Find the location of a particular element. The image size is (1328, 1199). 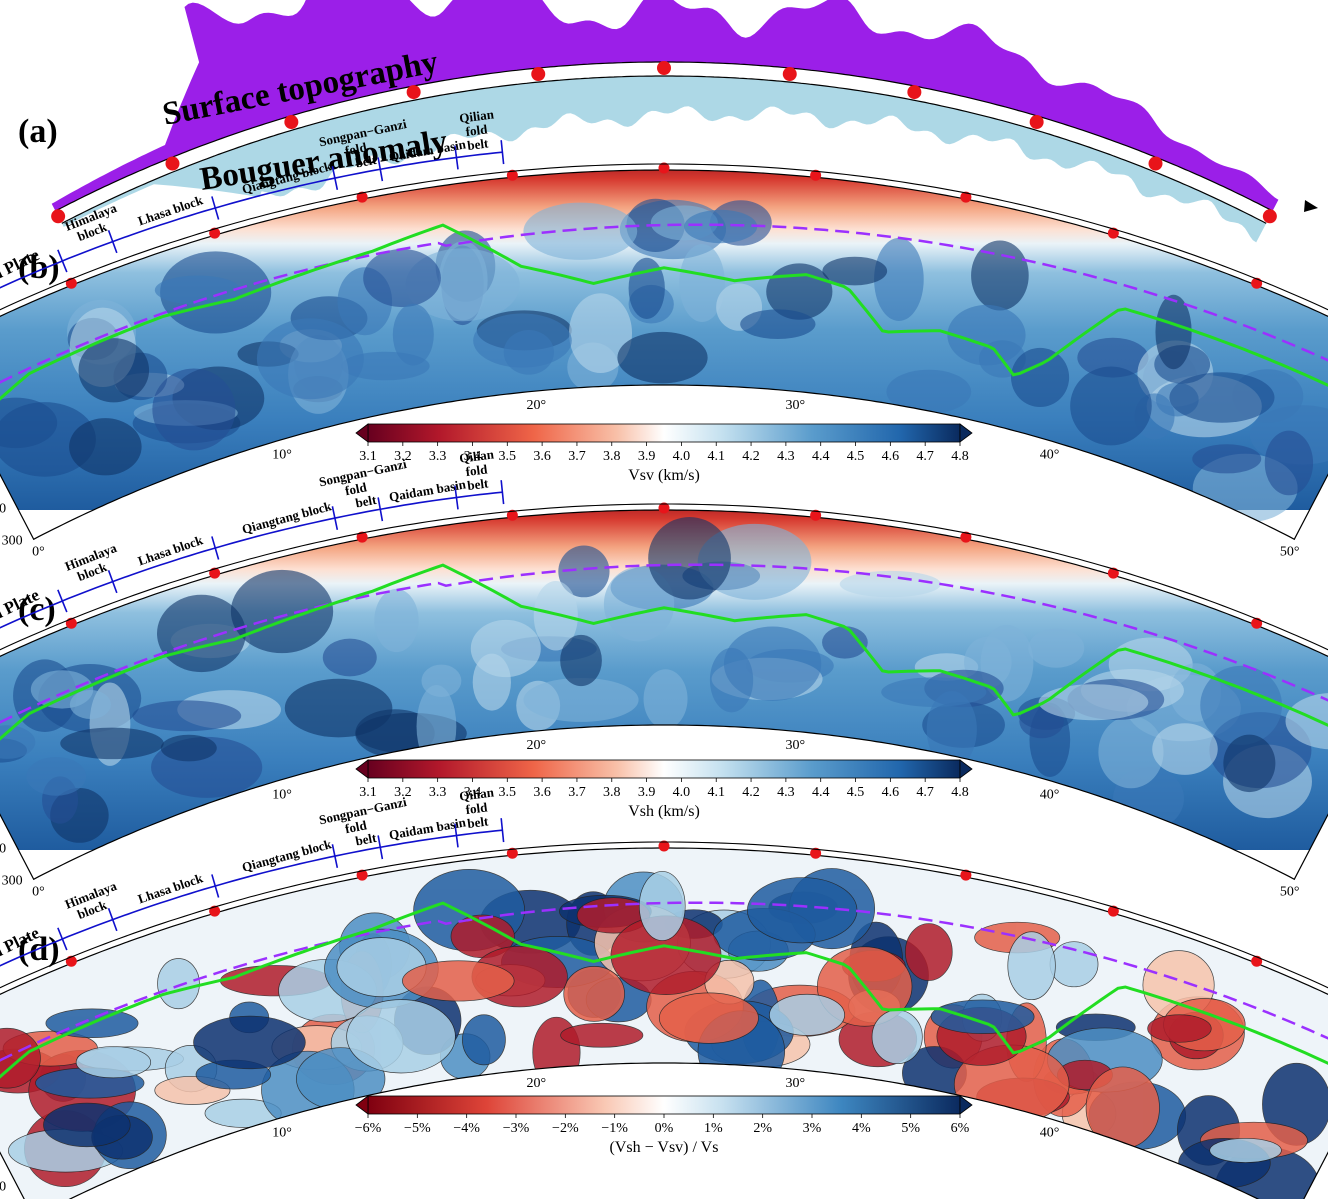

colorbar-tick-label: 4.1 is located at coordinates (716, 456).